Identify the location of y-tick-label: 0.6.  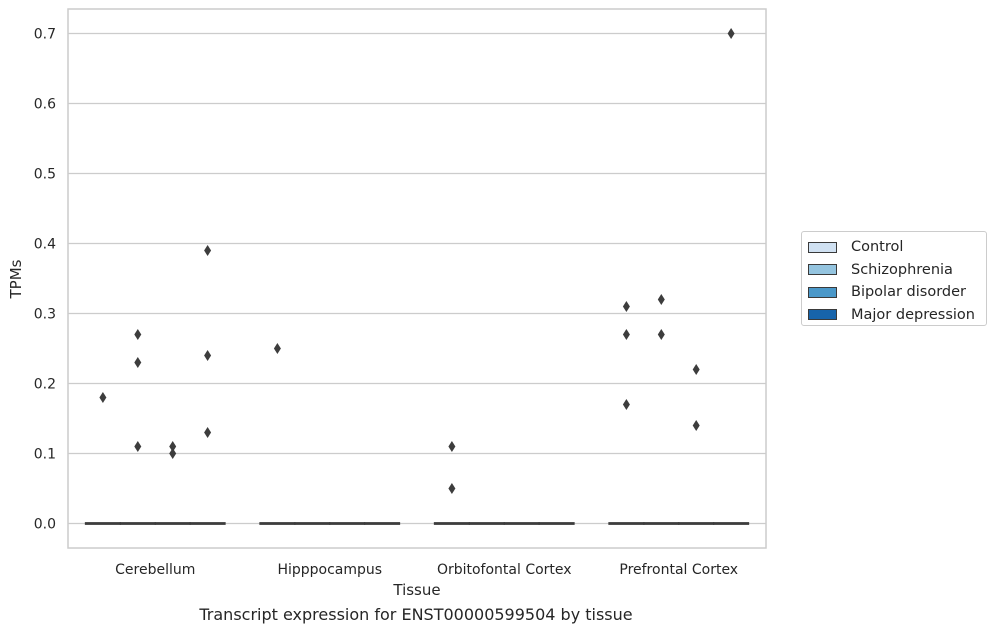
(45, 105).